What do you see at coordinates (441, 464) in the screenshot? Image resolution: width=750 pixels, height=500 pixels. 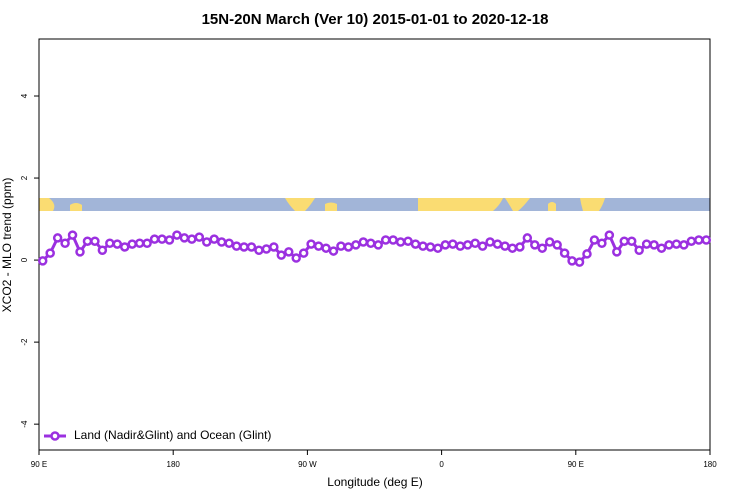 I see `x-tick-label: 0` at bounding box center [441, 464].